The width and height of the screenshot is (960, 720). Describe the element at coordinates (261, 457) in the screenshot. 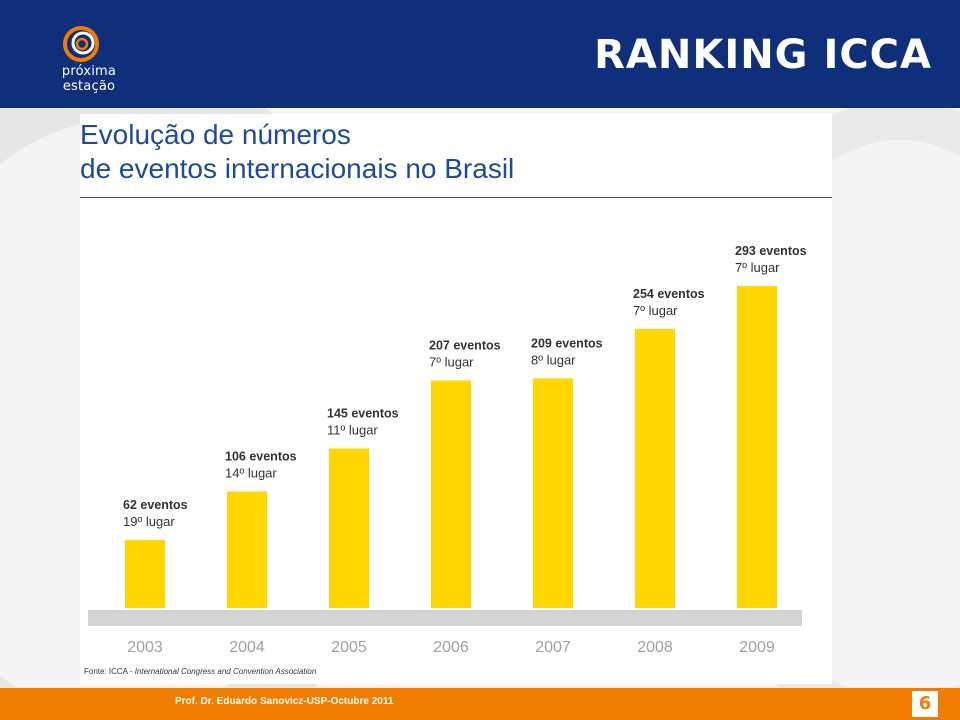

I see `bar-value-label: 106 eventos` at that location.